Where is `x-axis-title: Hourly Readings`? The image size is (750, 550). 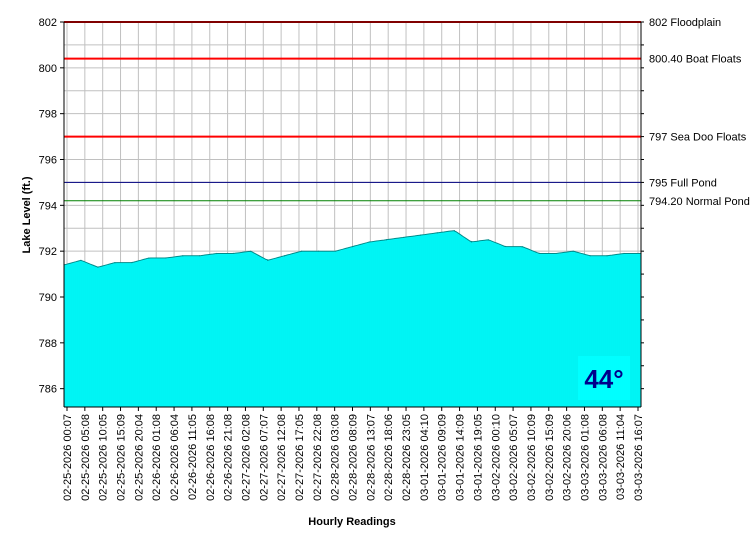 x-axis-title: Hourly Readings is located at coordinates (351, 522).